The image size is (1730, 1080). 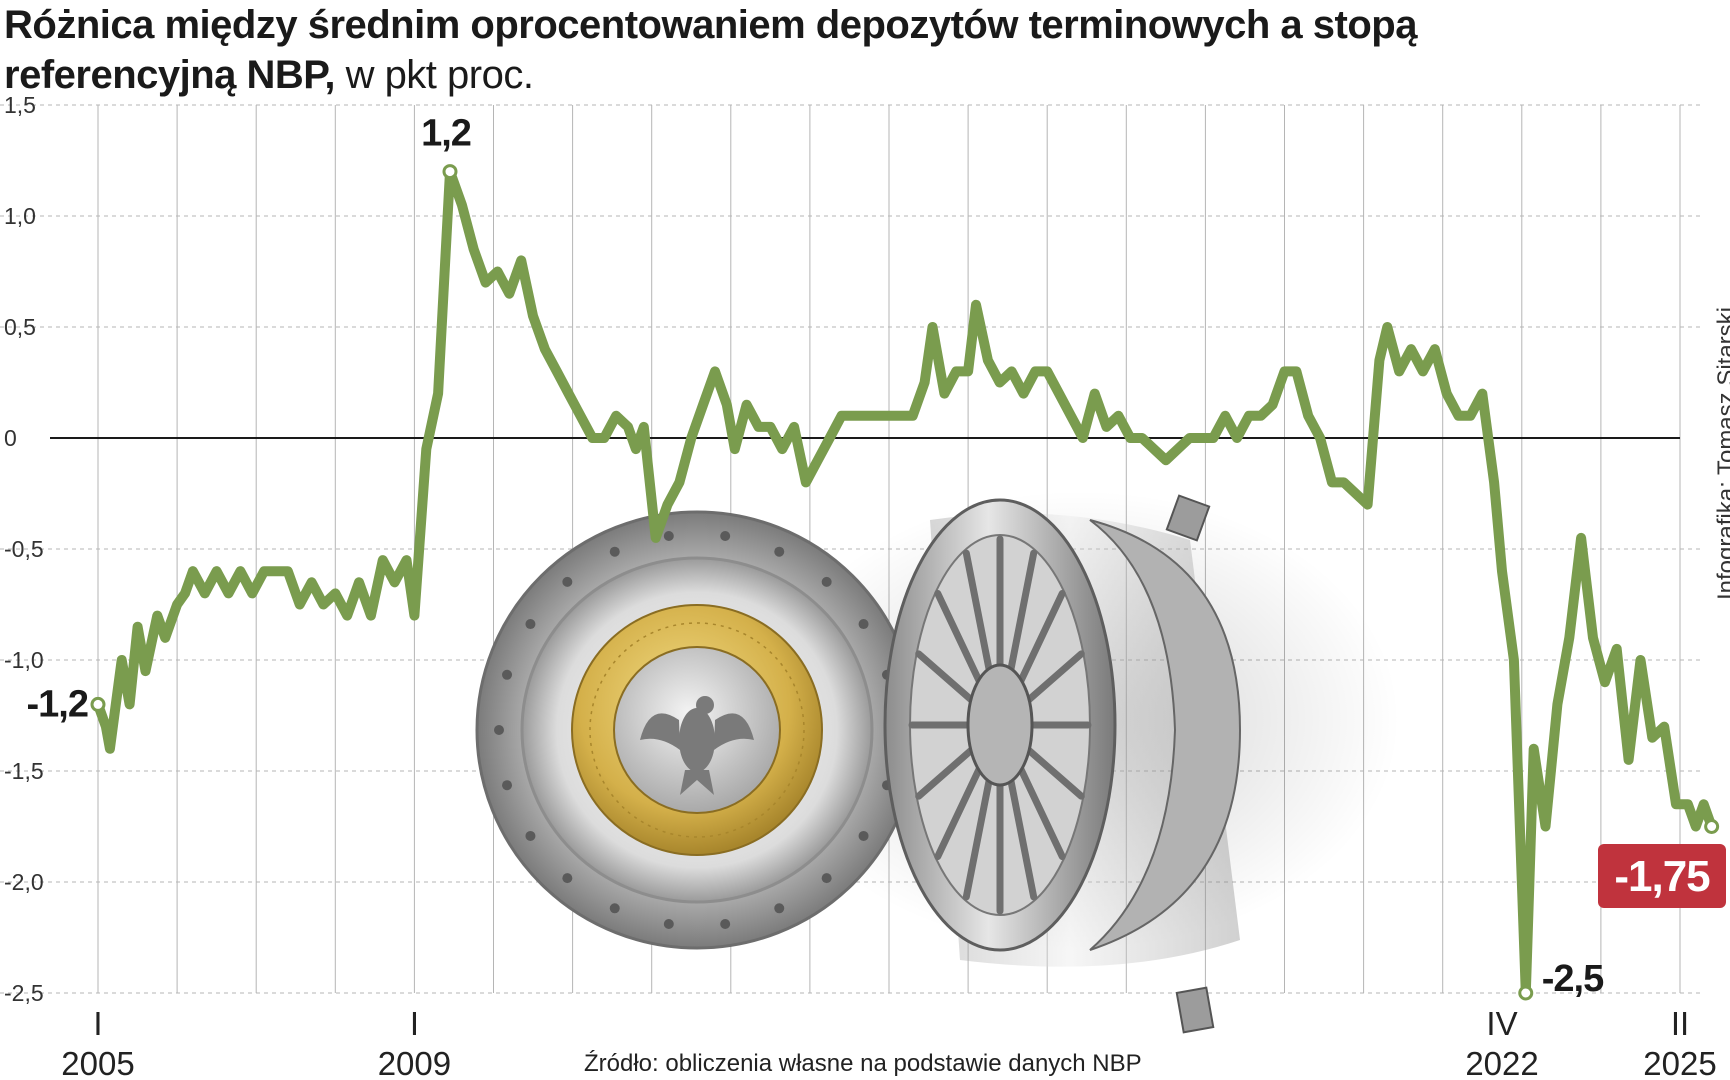 I want to click on x-tick-year-label: 2009, so click(x=414, y=1062).